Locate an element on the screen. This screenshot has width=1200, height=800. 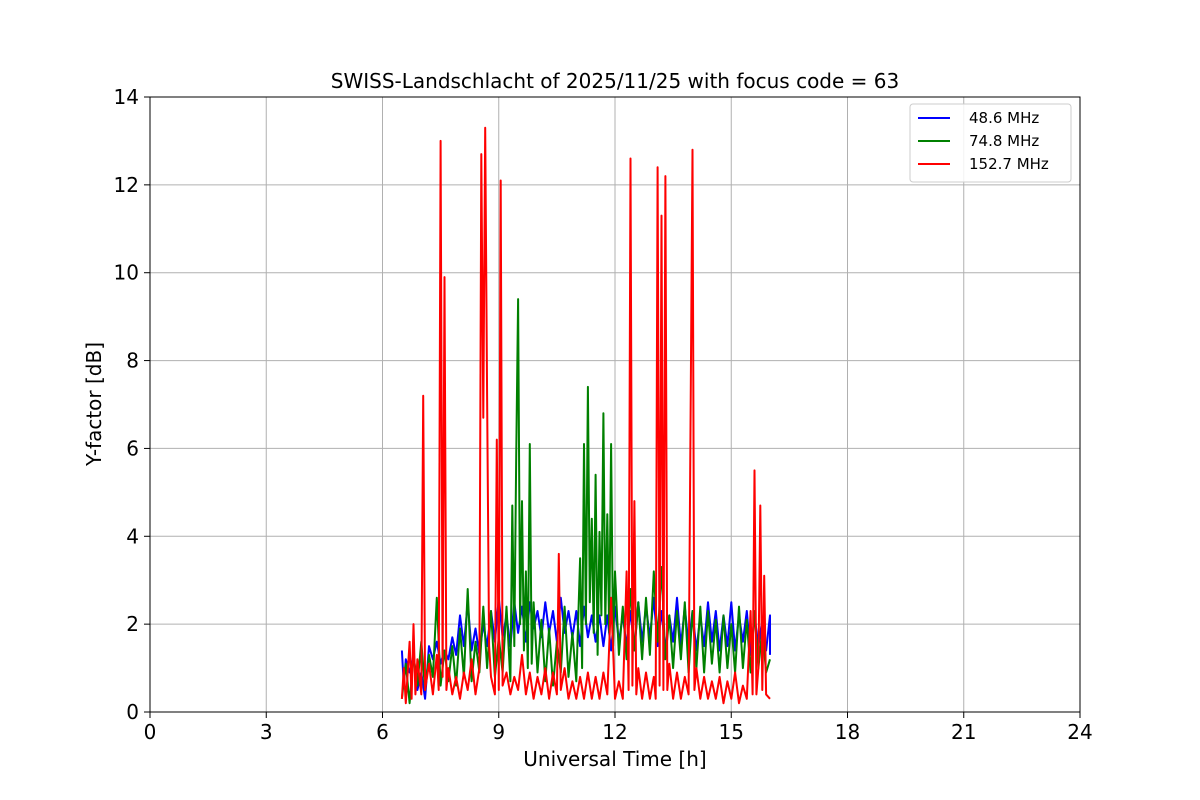
y-tick-label: 6 is located at coordinates (132, 448).